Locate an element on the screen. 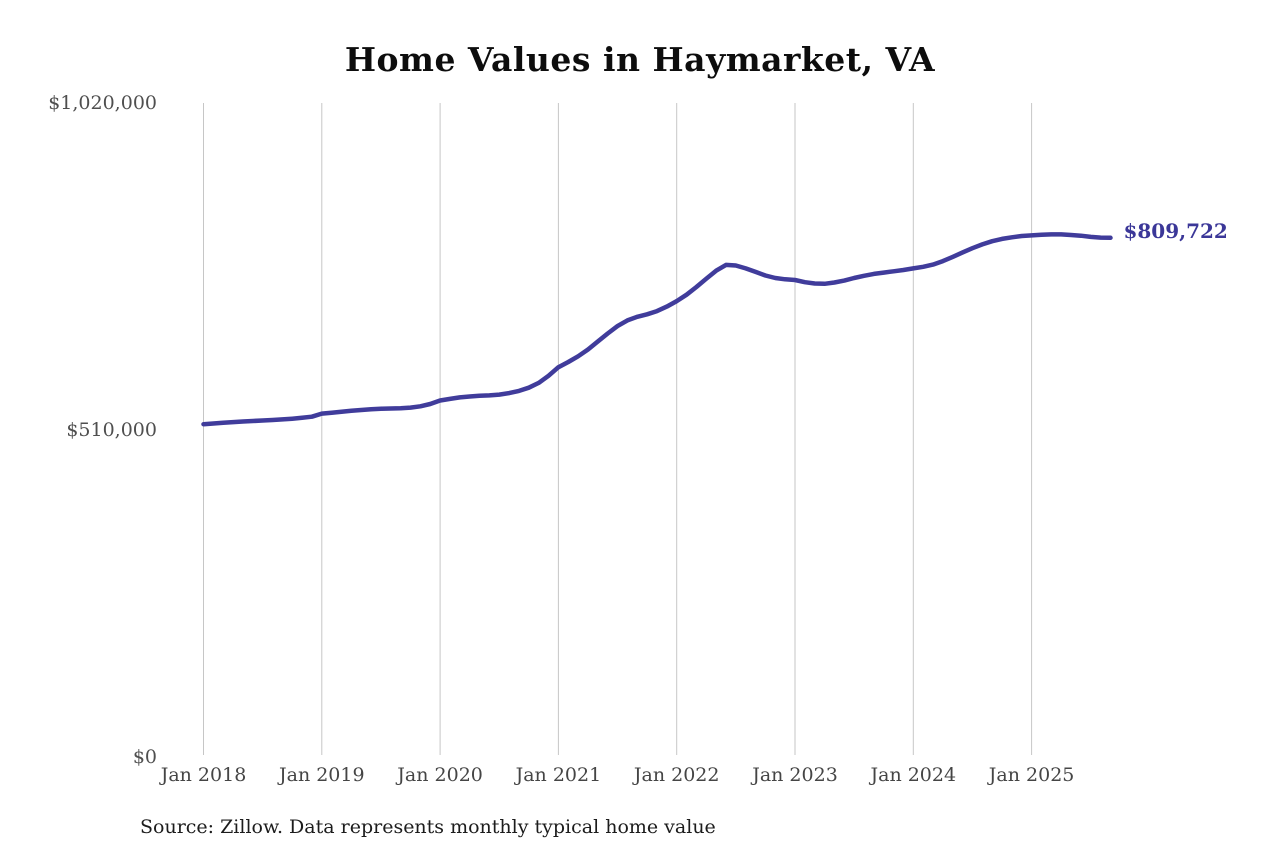  current-value-label: $809,722 is located at coordinates (1175, 230).